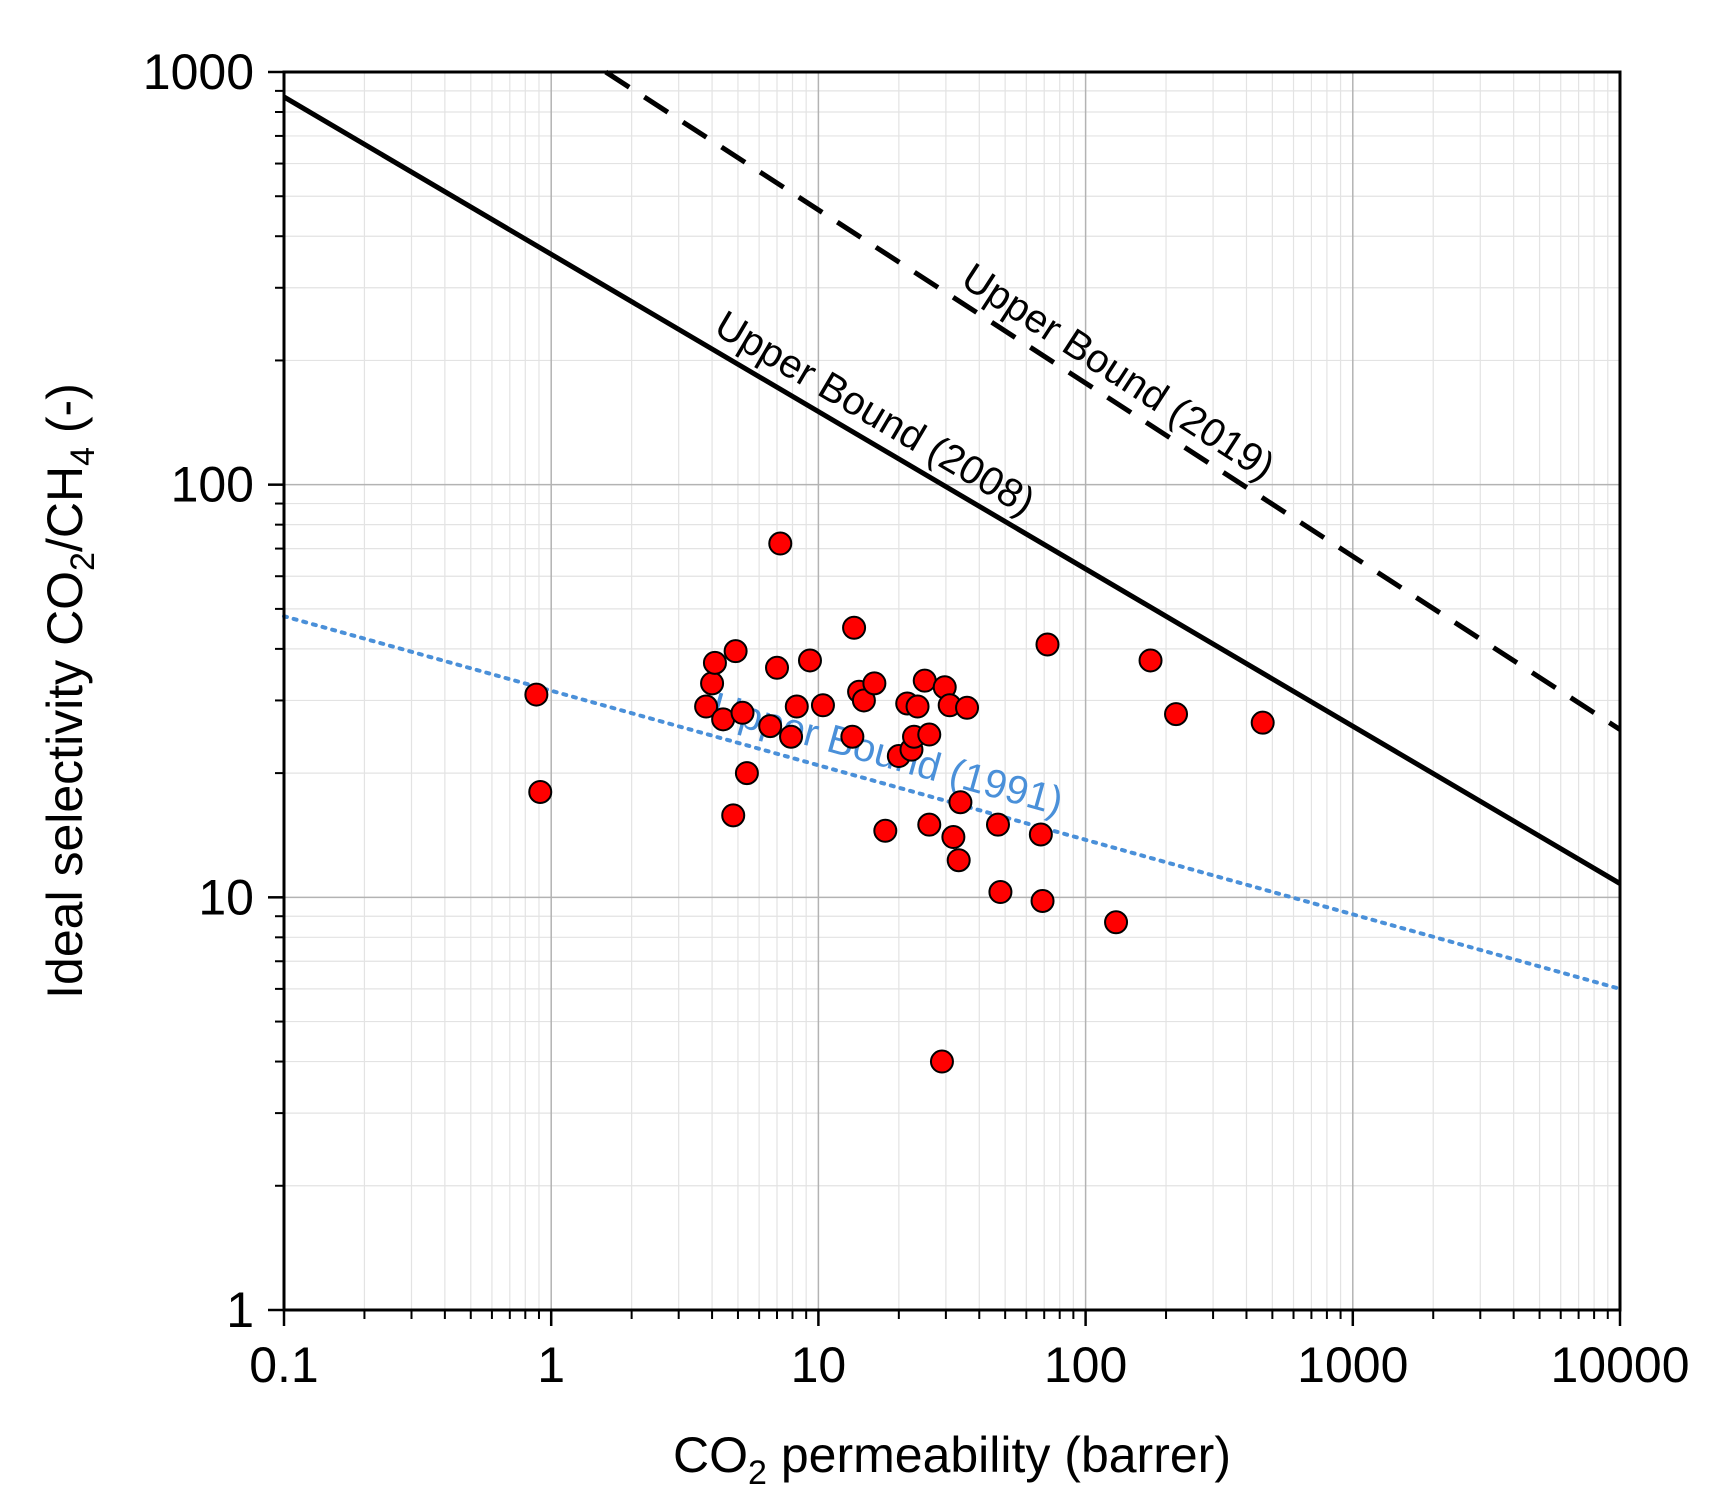 Image resolution: width=1723 pixels, height=1511 pixels. What do you see at coordinates (212, 485) in the screenshot?
I see `y-tick-label: 100` at bounding box center [212, 485].